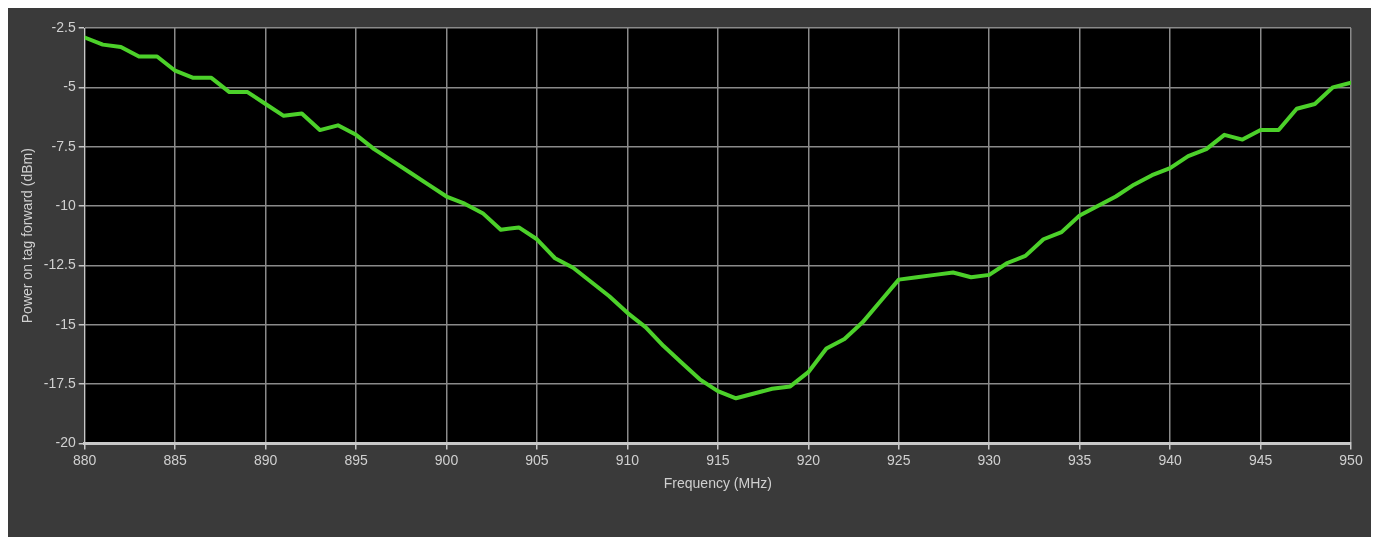 The height and width of the screenshot is (545, 1379). Describe the element at coordinates (808, 459) in the screenshot. I see `x-tick-label: 920` at that location.